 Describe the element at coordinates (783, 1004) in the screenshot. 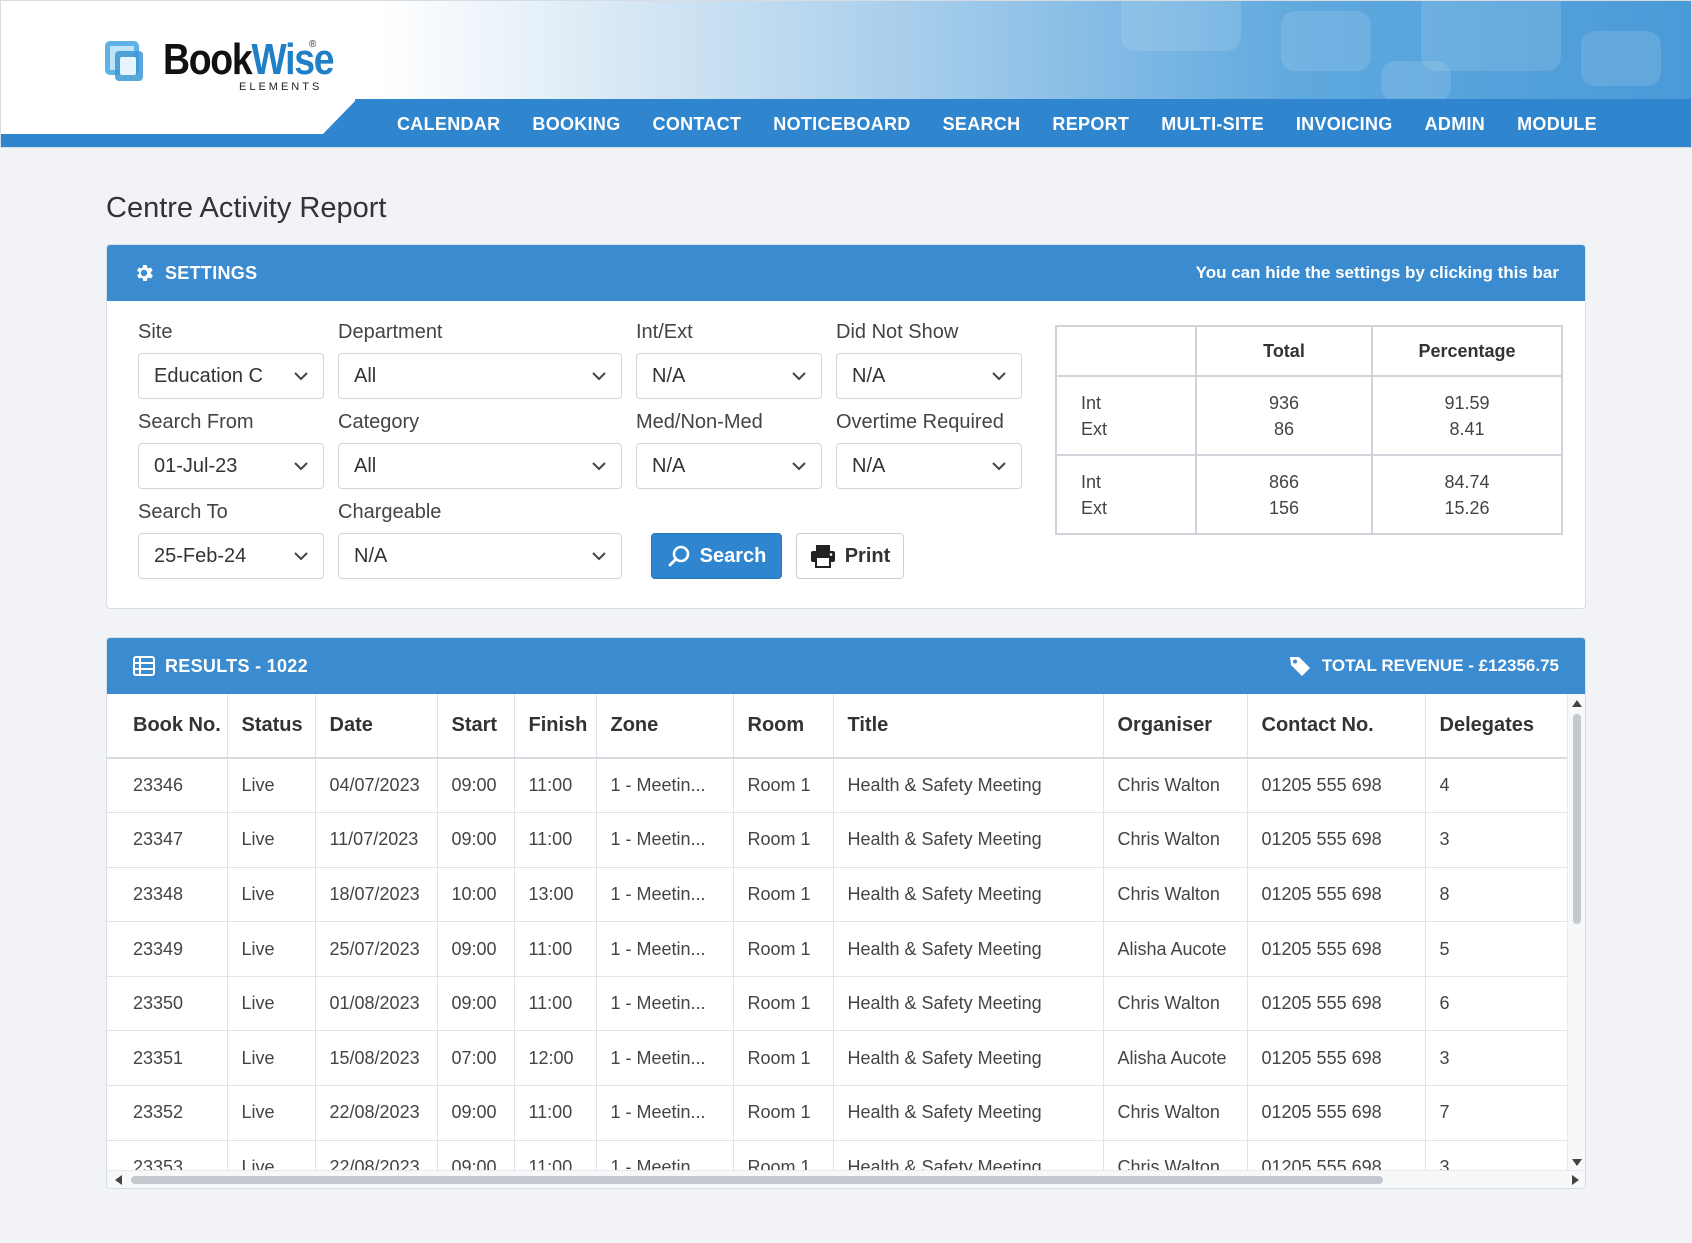

I see `table-cell: Room 1` at that location.